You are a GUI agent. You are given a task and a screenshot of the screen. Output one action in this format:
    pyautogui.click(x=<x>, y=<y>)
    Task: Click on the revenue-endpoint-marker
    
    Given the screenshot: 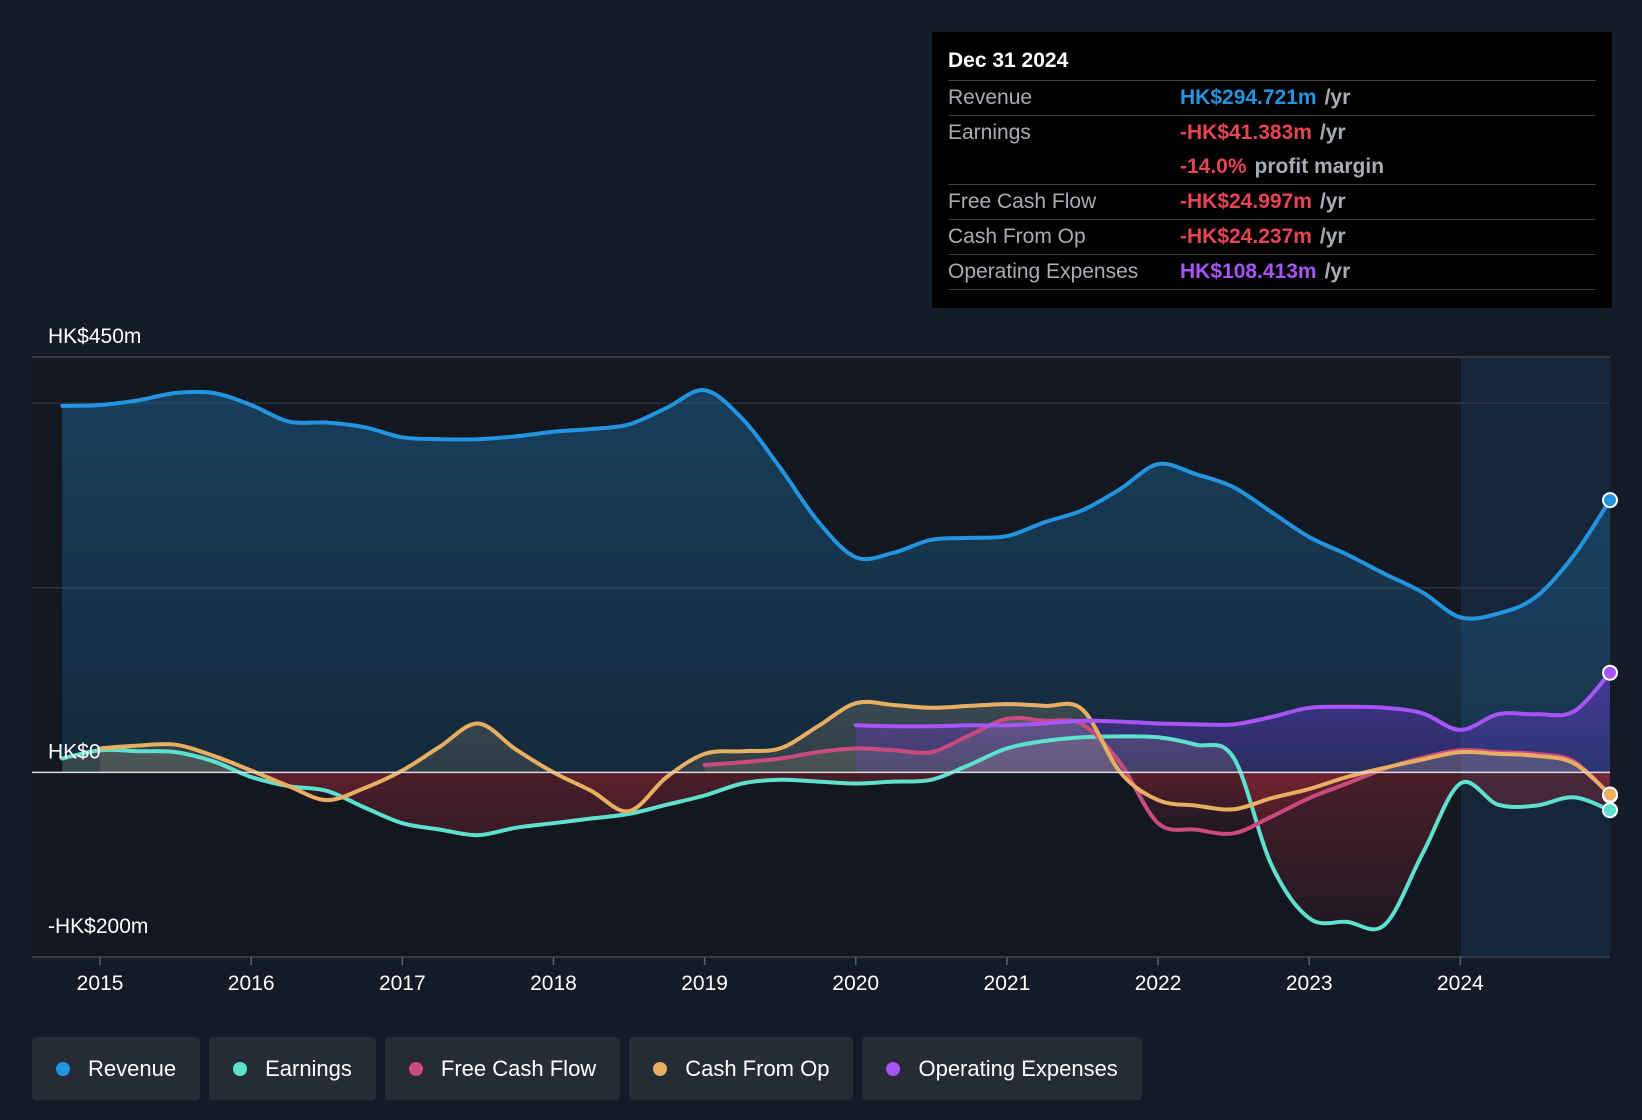 What is the action you would take?
    pyautogui.click(x=1610, y=500)
    